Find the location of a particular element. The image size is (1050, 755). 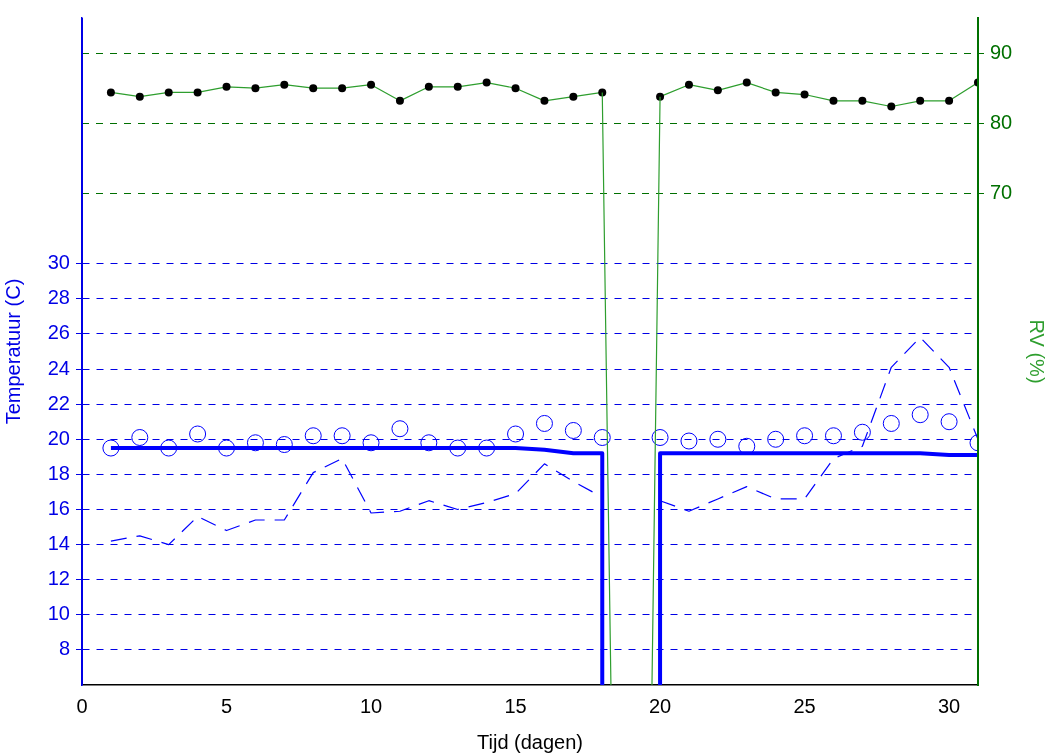

x-tick-label: 15 is located at coordinates (515, 705).